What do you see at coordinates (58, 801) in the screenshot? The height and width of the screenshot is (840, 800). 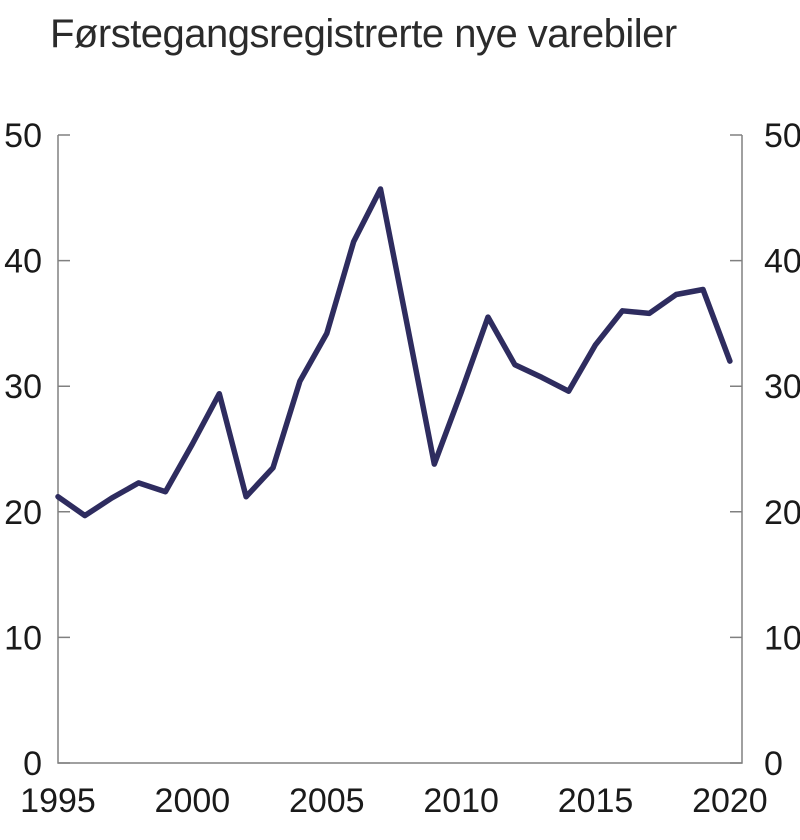 I see `x-axis-label-1995: 1995` at bounding box center [58, 801].